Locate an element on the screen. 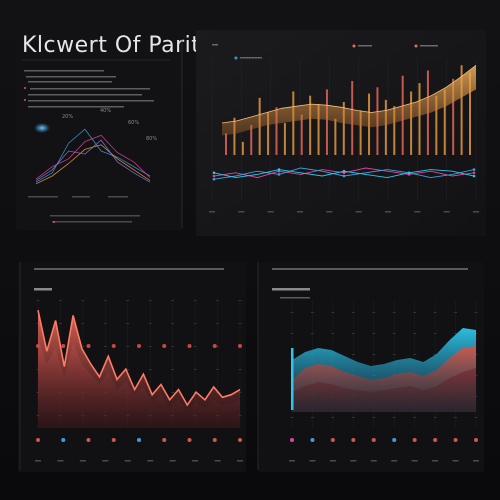 This screenshot has height=500, width=500. legend-block is located at coordinates (89, 89).